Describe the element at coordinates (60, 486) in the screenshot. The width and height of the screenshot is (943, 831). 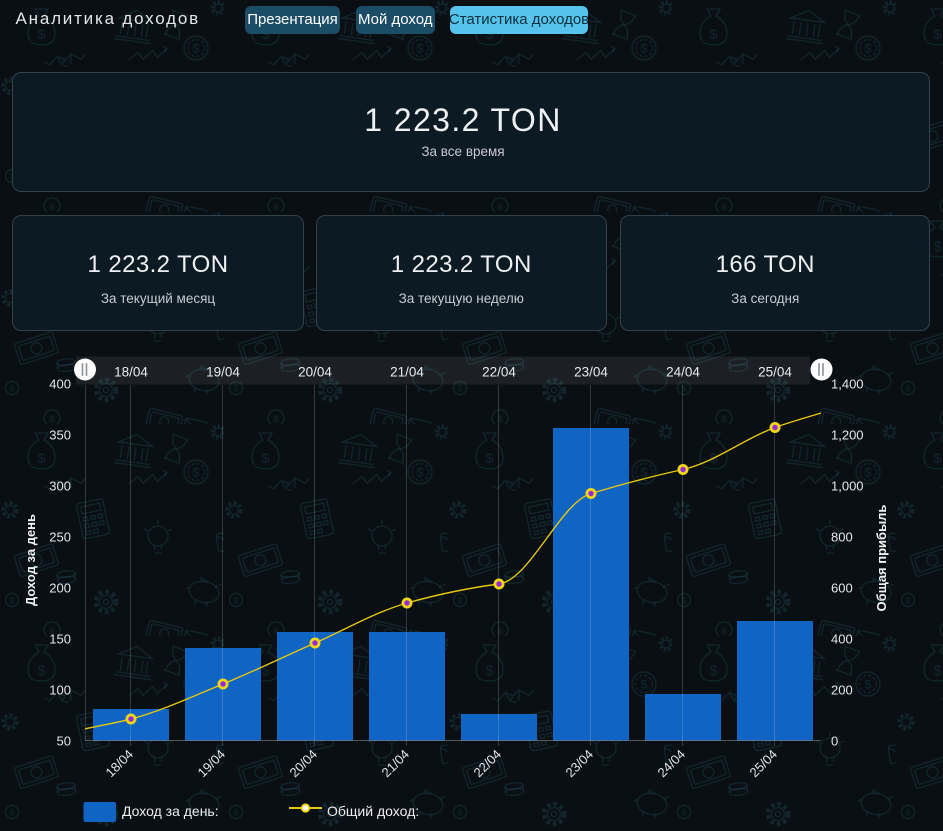
I see `svg-text: 300` at that location.